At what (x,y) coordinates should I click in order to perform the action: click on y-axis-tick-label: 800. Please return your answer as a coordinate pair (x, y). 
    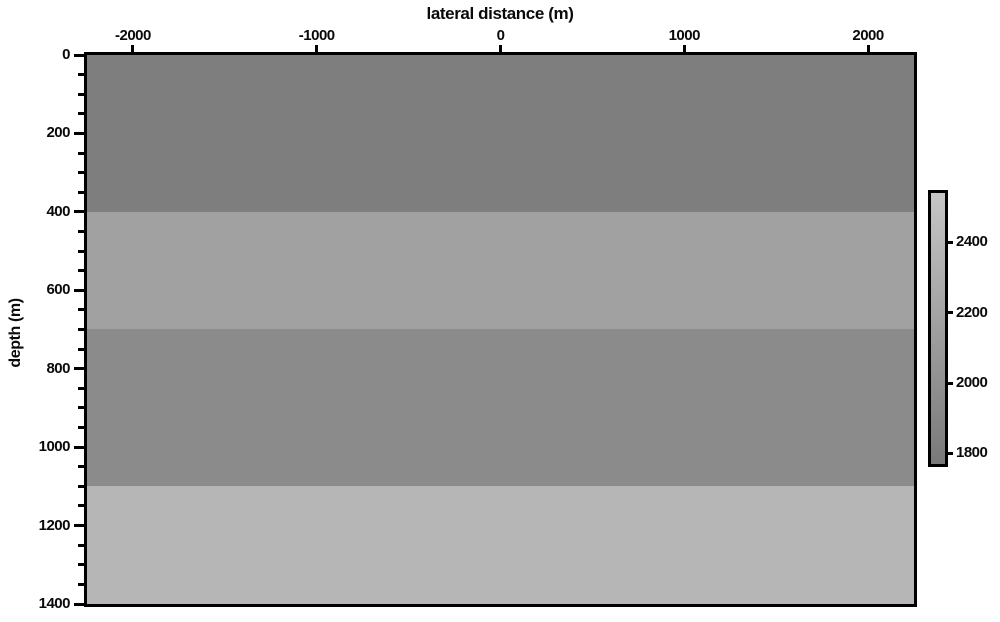
    Looking at the image, I should click on (58, 368).